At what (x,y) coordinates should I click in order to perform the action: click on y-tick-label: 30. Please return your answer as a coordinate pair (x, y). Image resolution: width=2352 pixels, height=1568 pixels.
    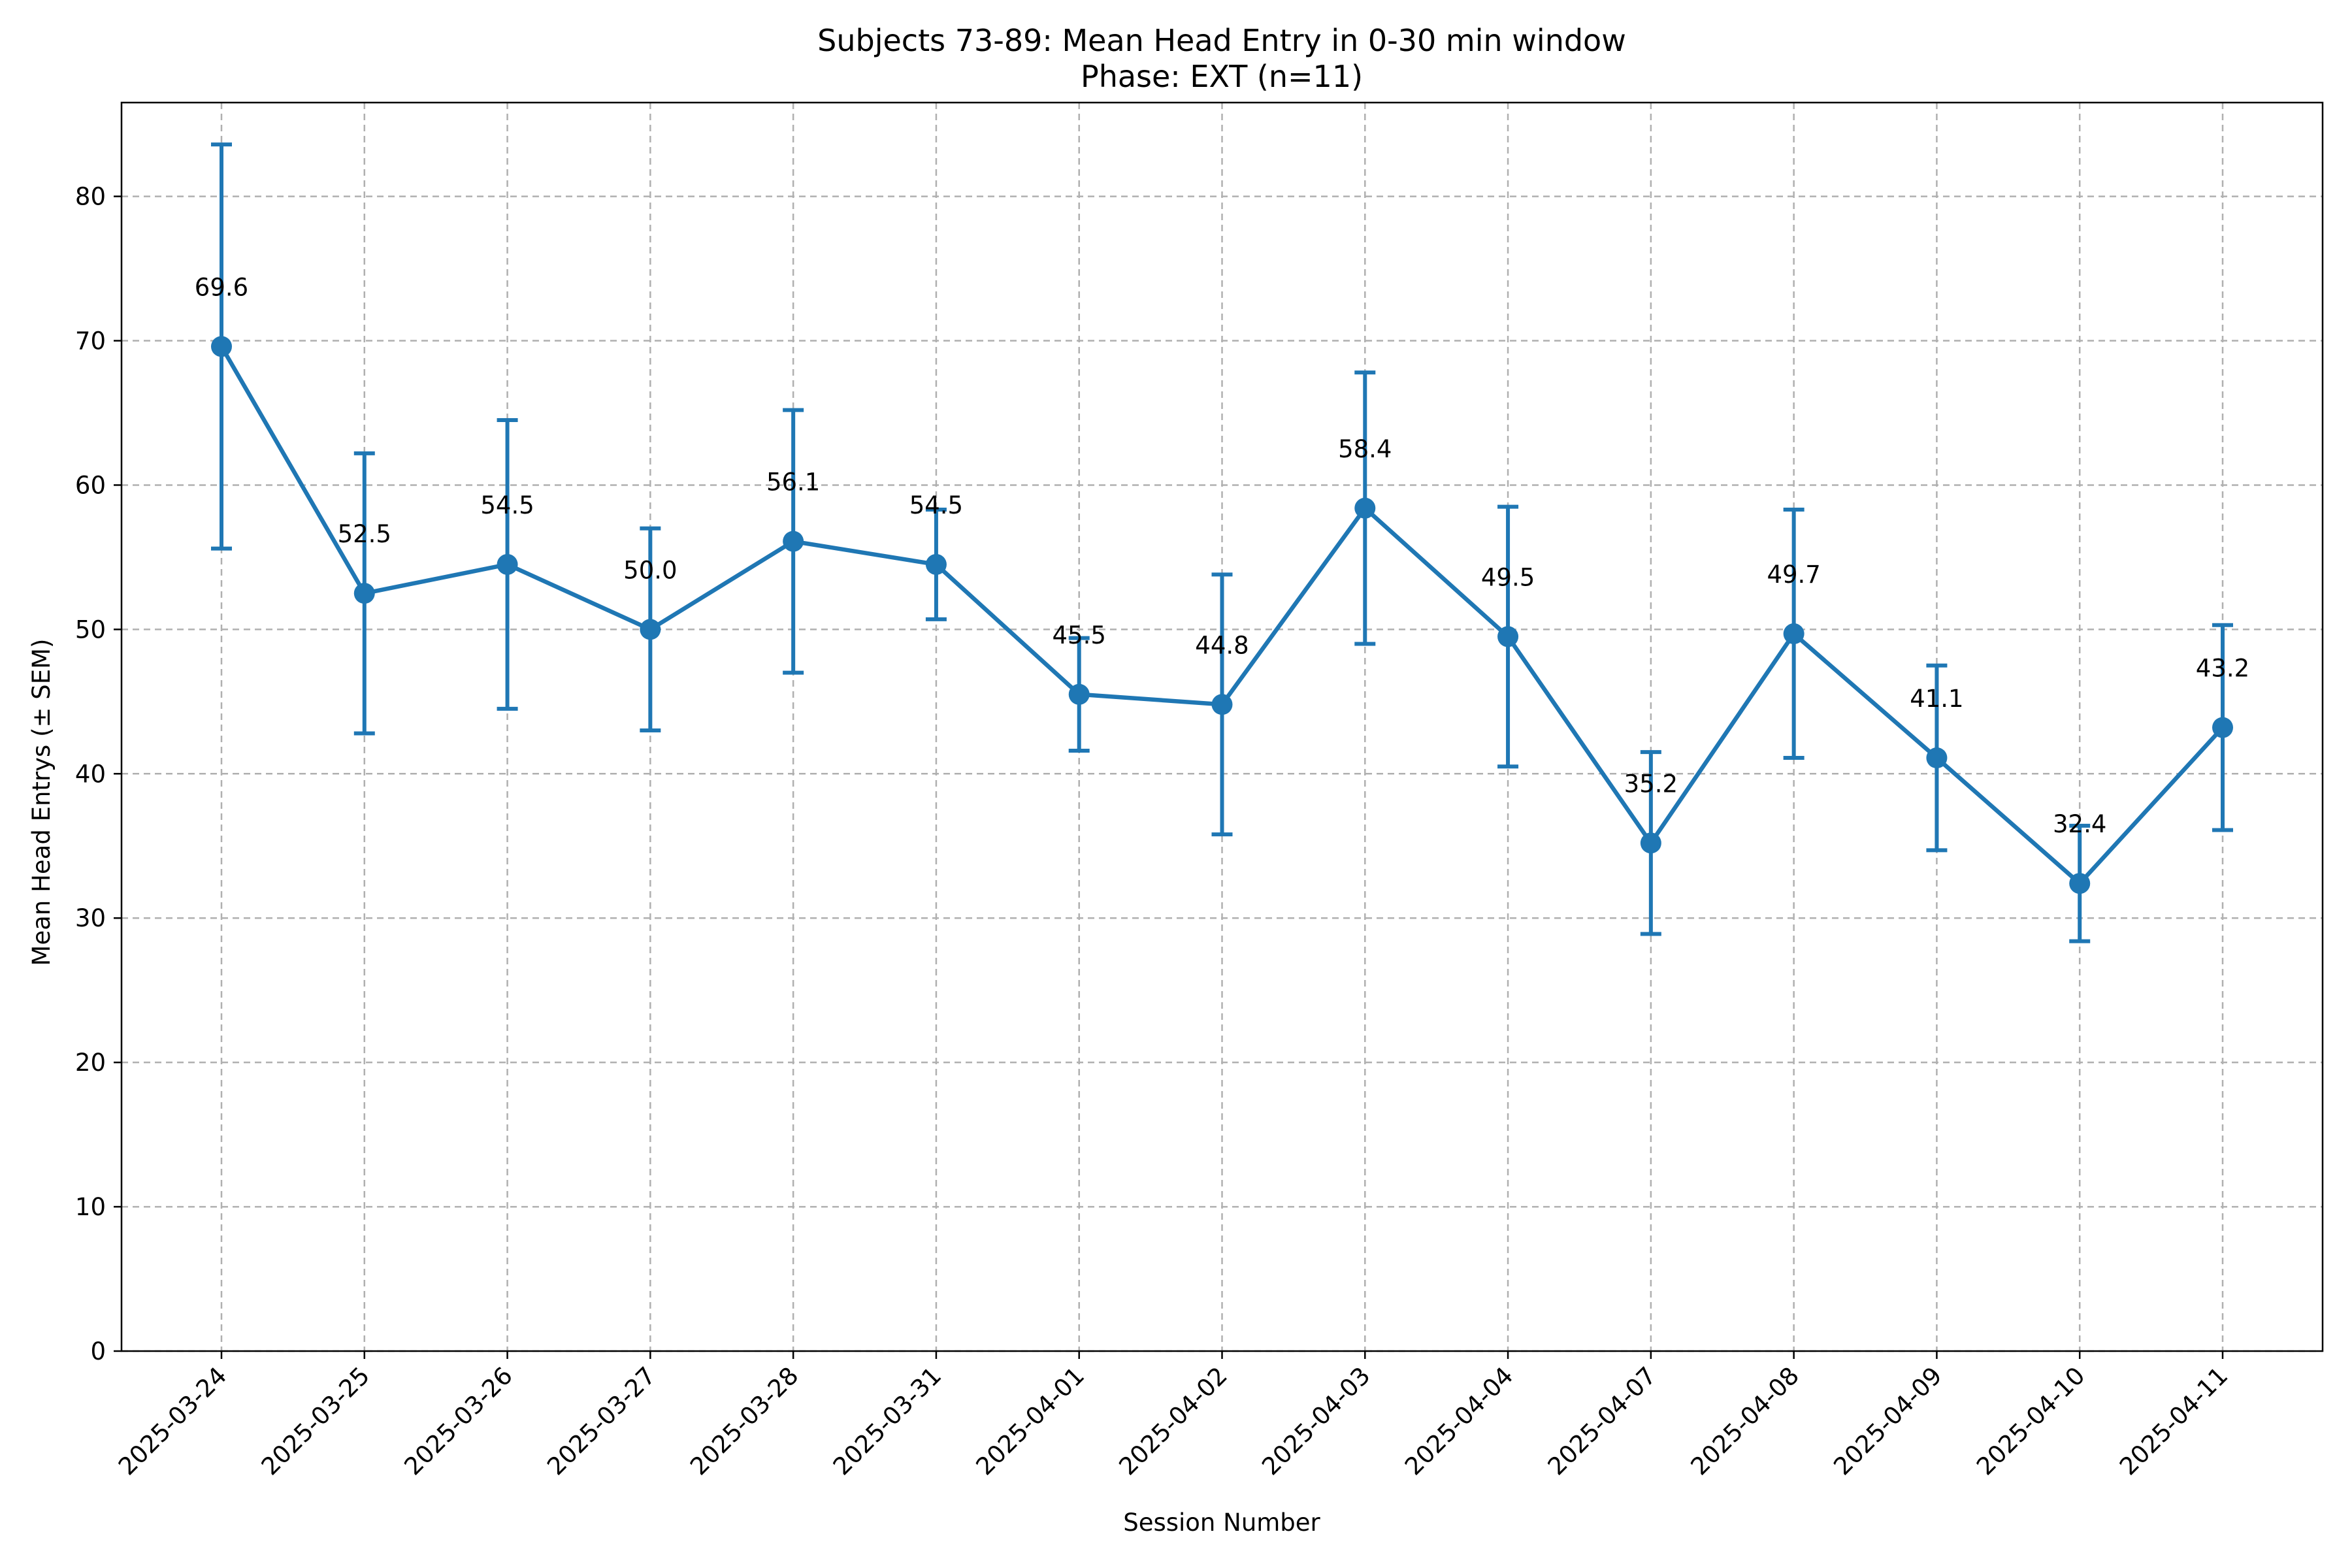
    Looking at the image, I should click on (90, 918).